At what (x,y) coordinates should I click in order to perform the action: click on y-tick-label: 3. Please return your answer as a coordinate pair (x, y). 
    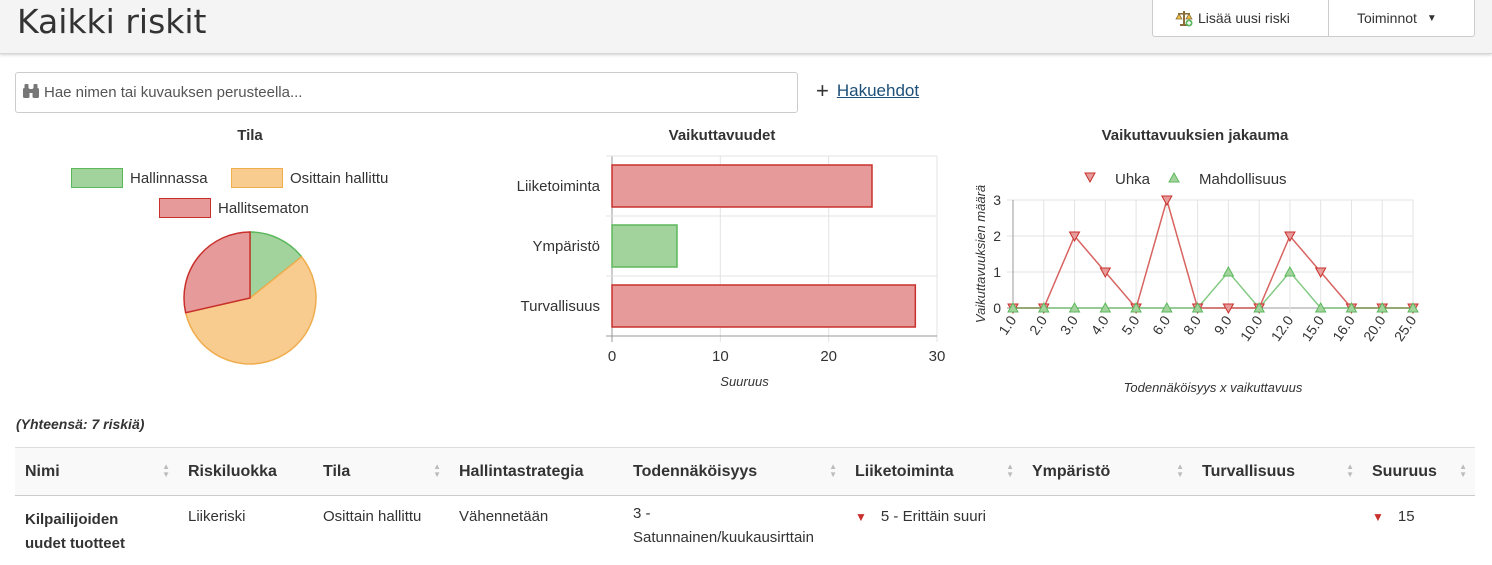
    Looking at the image, I should click on (997, 200).